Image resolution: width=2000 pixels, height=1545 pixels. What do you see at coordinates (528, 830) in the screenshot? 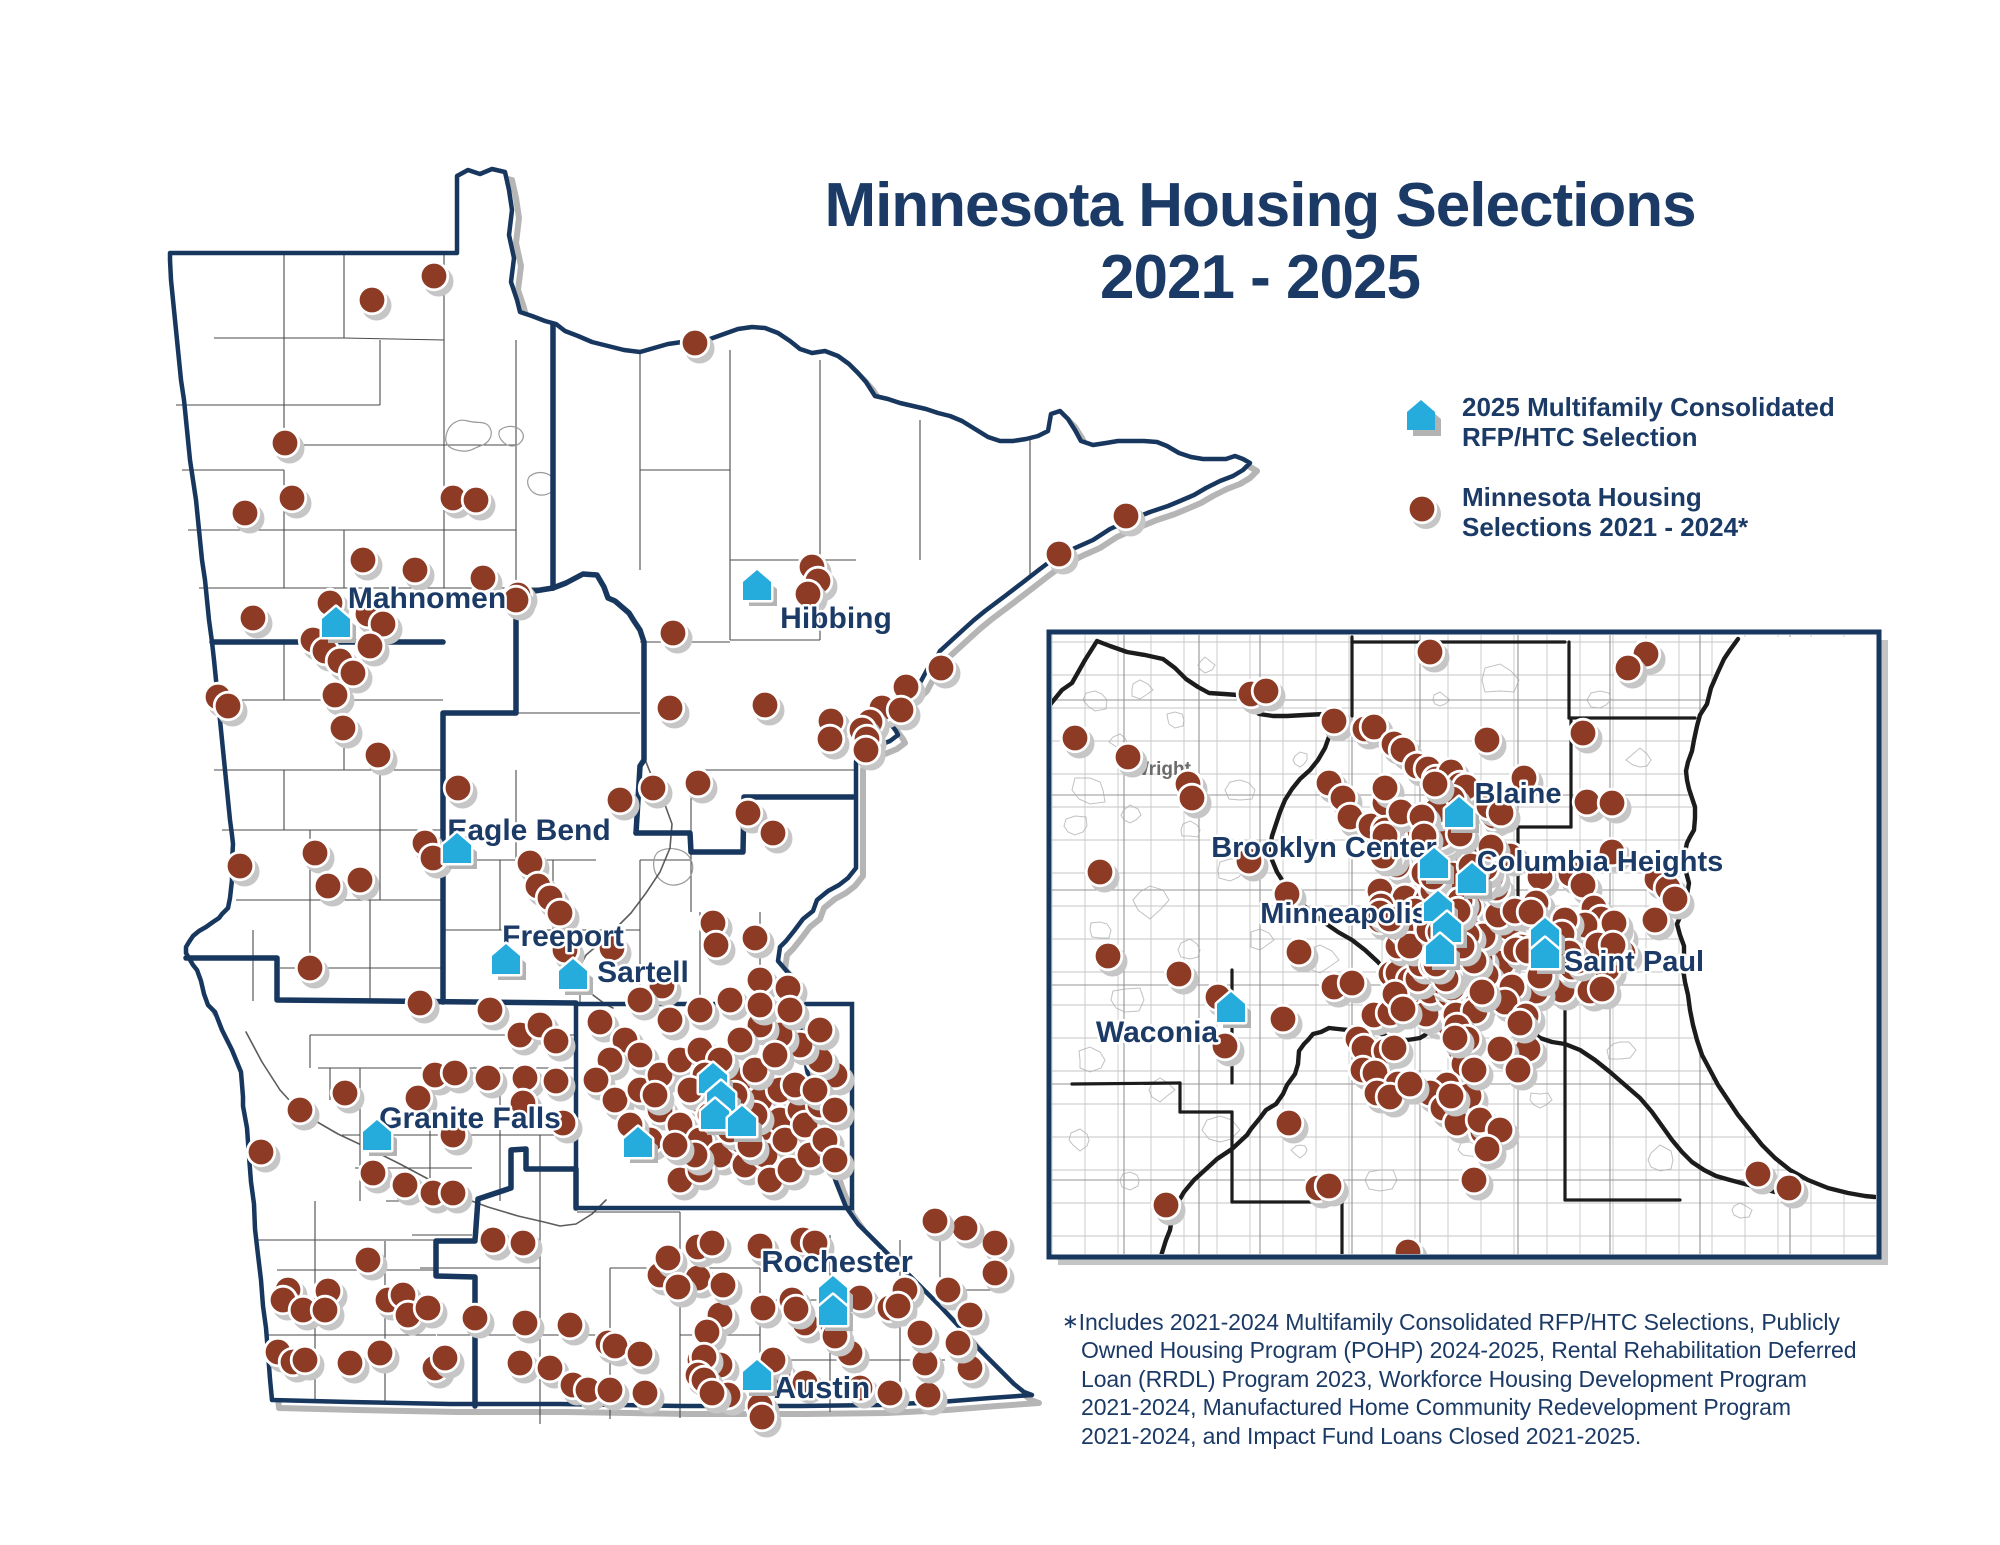
I see `svg-text: Eagle Bend` at bounding box center [528, 830].